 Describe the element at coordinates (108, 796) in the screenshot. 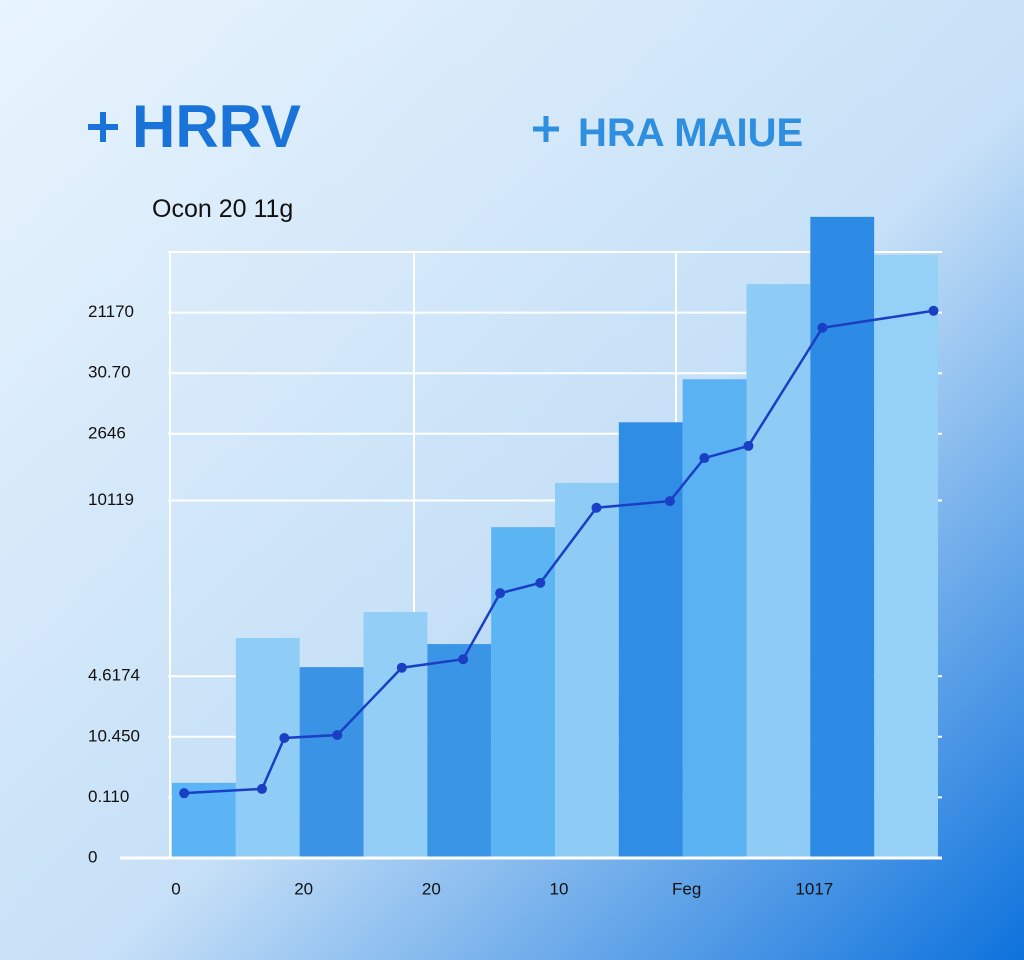

I see `y-tick-label: 0.110` at that location.